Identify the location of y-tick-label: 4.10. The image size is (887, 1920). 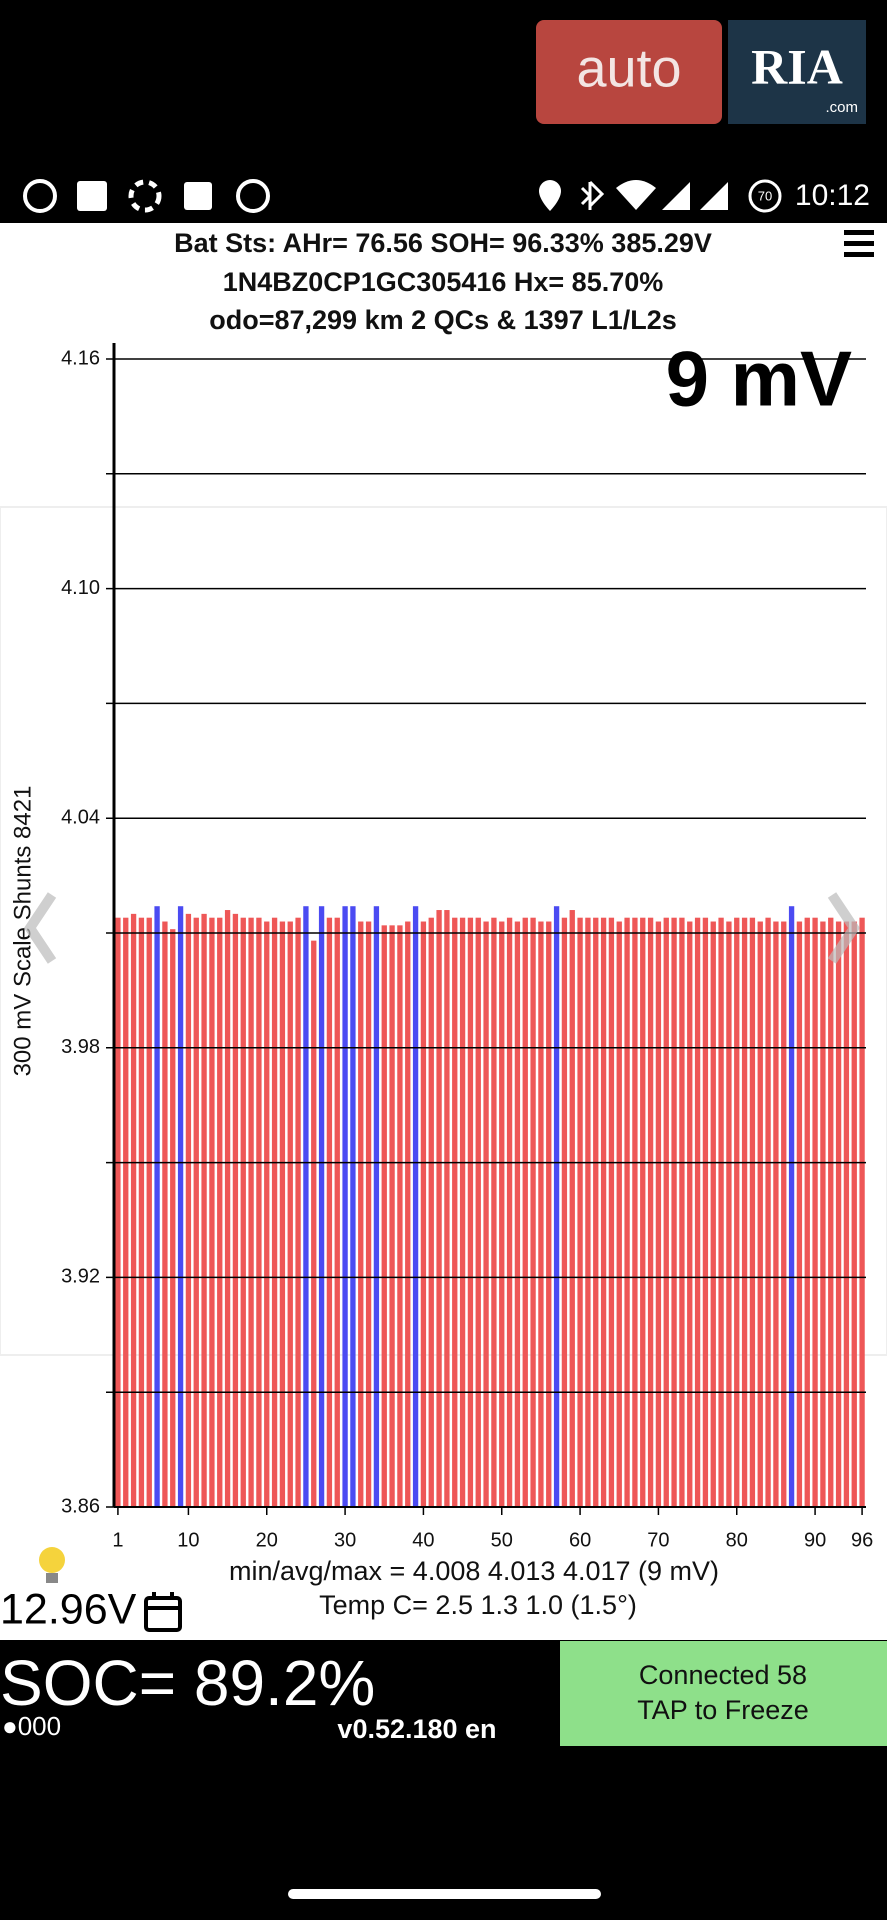
(80, 588).